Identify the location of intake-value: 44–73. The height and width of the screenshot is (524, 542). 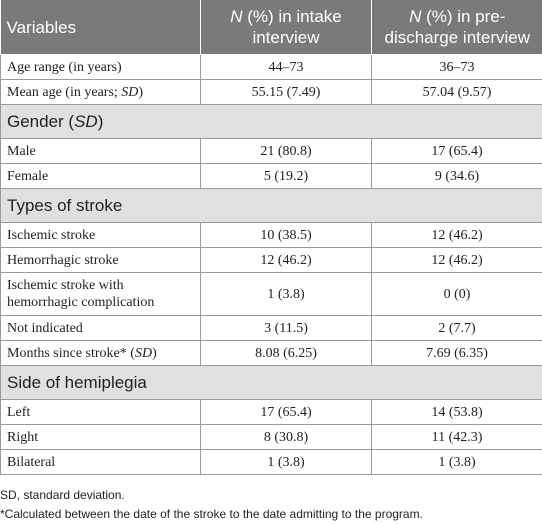
(286, 67).